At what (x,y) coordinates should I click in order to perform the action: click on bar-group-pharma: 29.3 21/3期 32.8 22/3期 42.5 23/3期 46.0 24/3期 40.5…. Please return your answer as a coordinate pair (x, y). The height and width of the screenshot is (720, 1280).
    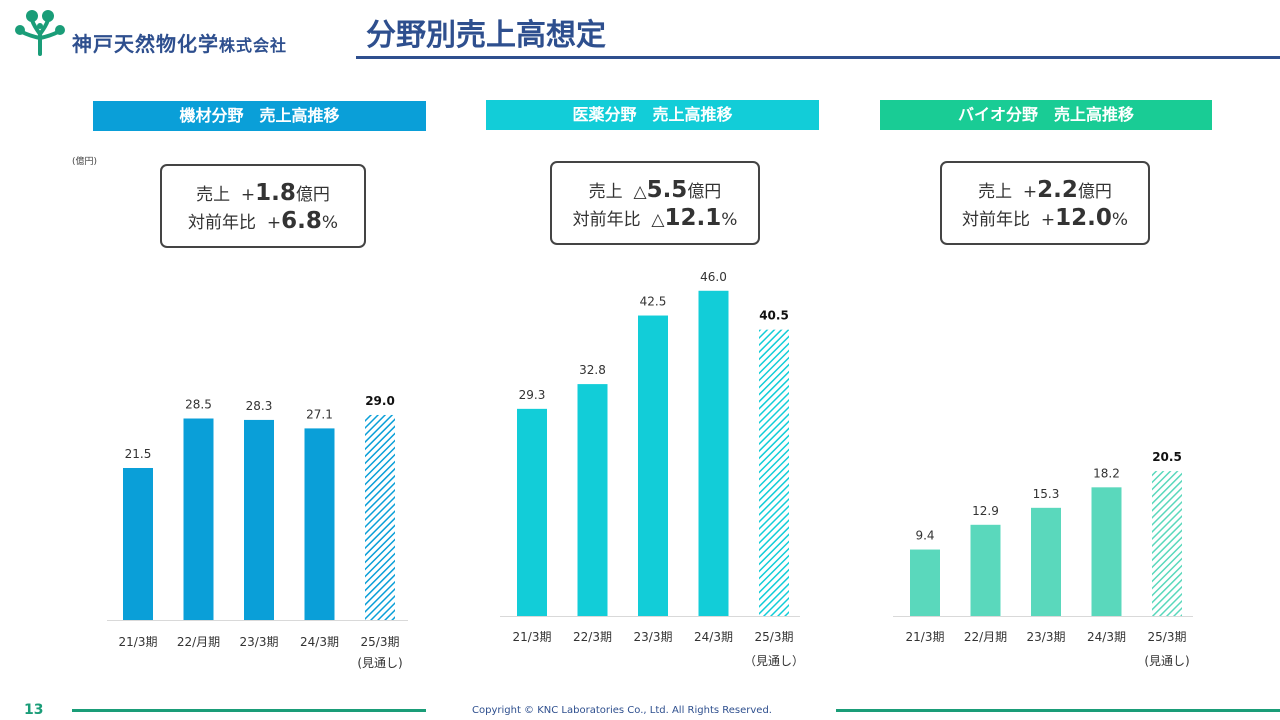
    Looking at the image, I should click on (652, 469).